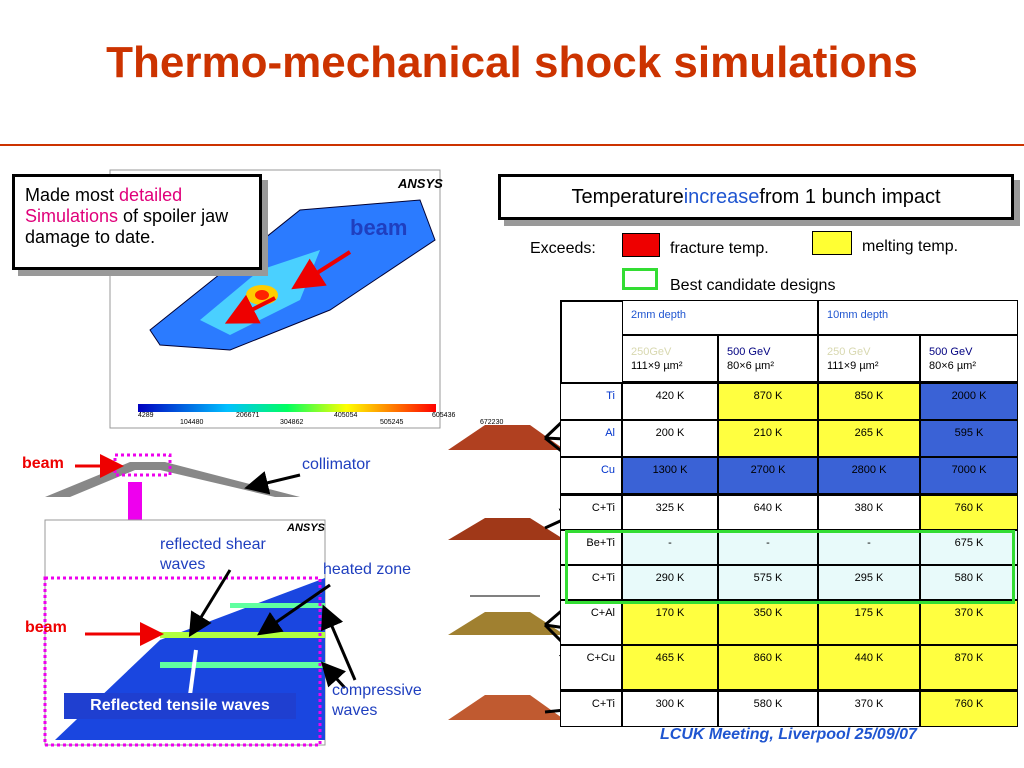 The image size is (1024, 768). I want to click on wave-band, so click(277, 605).